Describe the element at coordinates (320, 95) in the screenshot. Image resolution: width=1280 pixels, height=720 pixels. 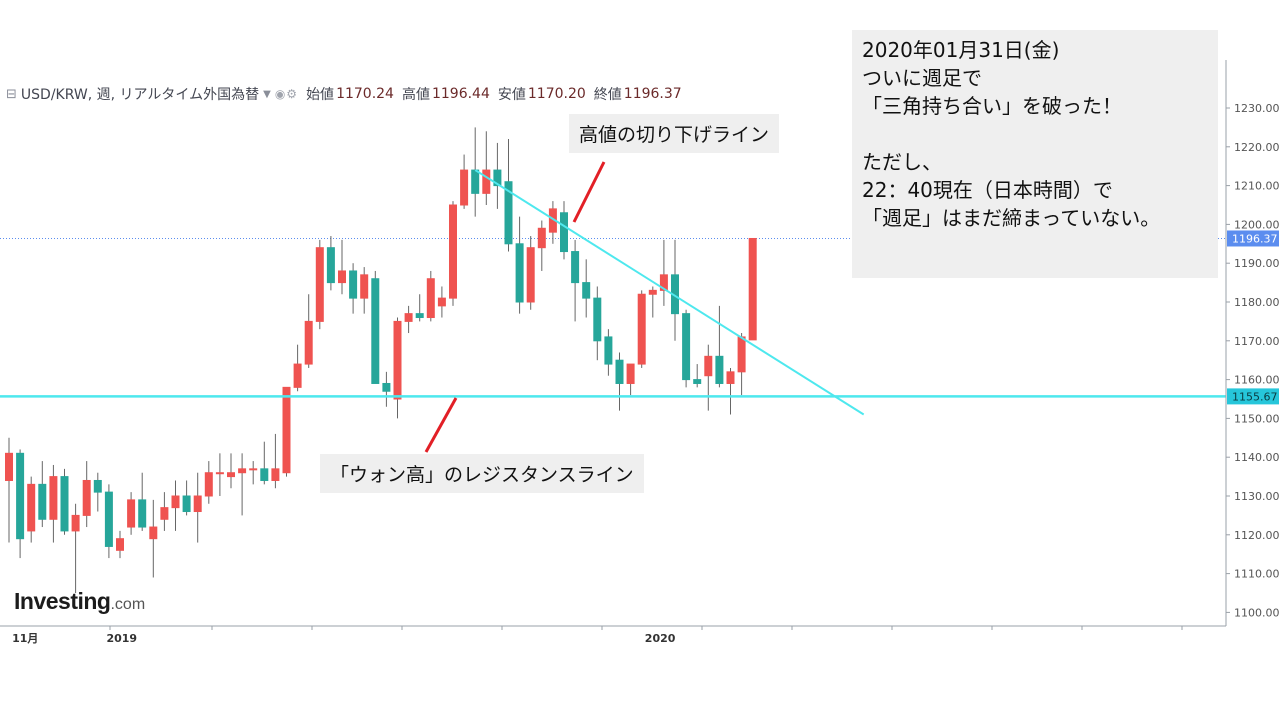
I see `open-label: 始値` at that location.